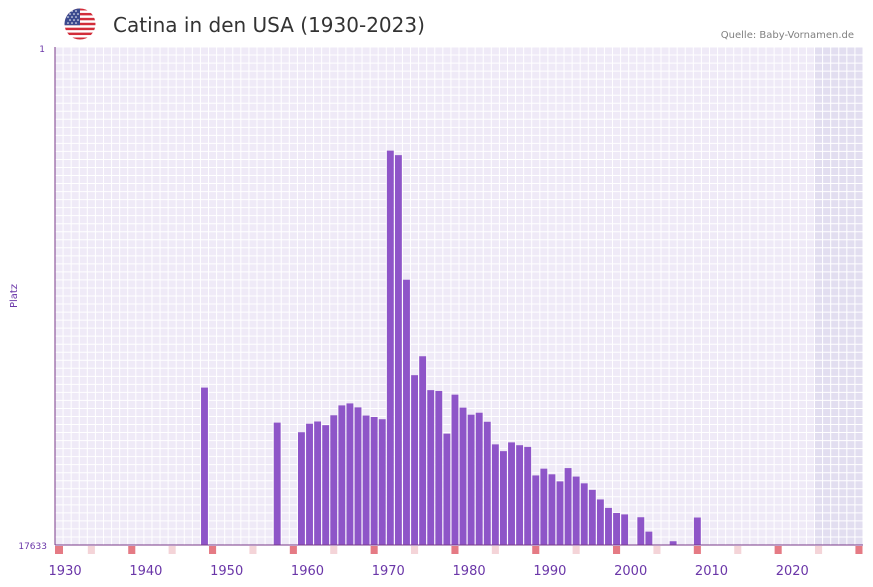 This screenshot has width=873, height=587. Describe the element at coordinates (80, 24) in the screenshot. I see `us-flag-icon` at that location.